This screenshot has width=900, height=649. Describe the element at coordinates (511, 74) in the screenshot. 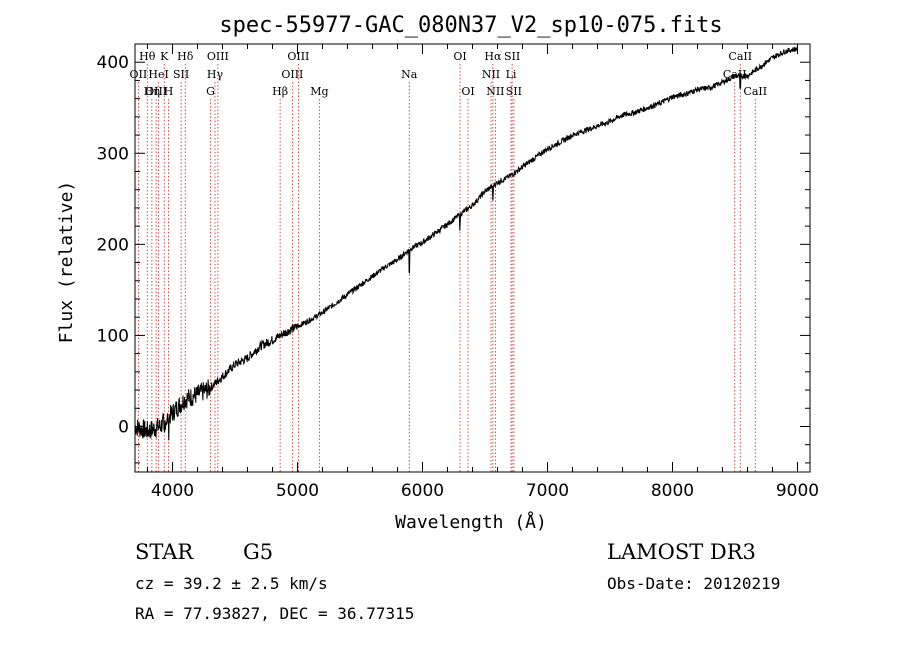

I see `spectral-line-label: Li` at that location.